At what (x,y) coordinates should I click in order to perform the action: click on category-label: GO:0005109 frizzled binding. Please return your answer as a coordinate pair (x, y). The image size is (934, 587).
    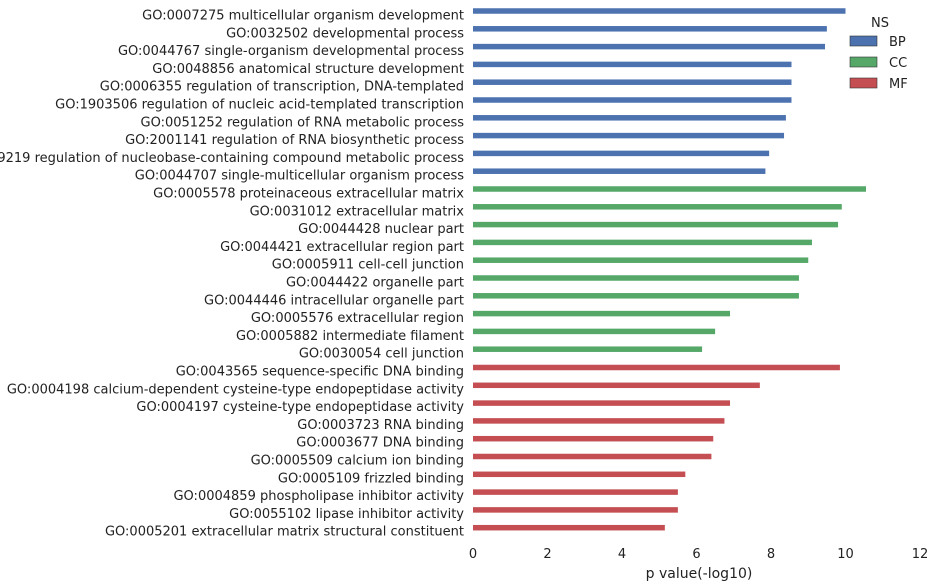
    Looking at the image, I should click on (371, 478).